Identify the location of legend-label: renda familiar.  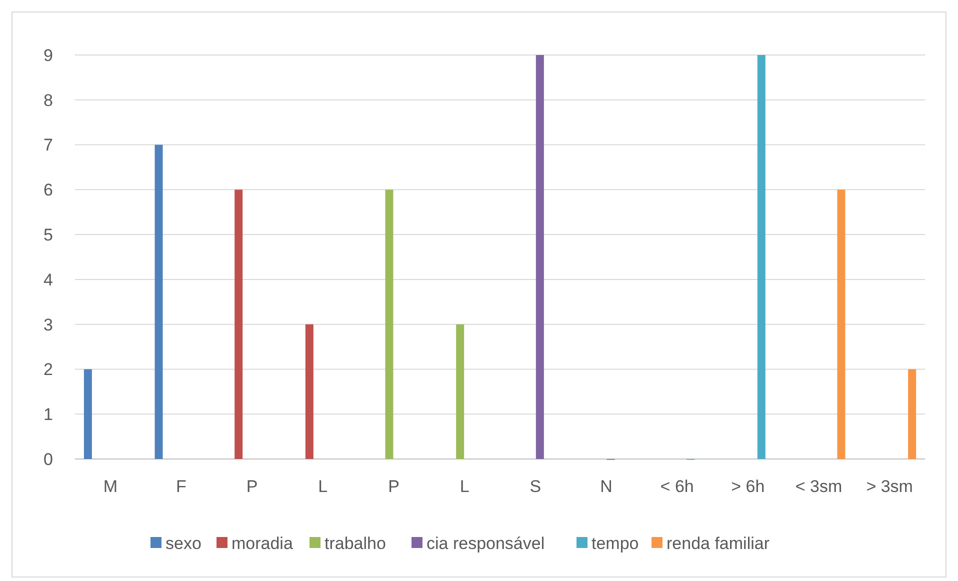
(718, 543).